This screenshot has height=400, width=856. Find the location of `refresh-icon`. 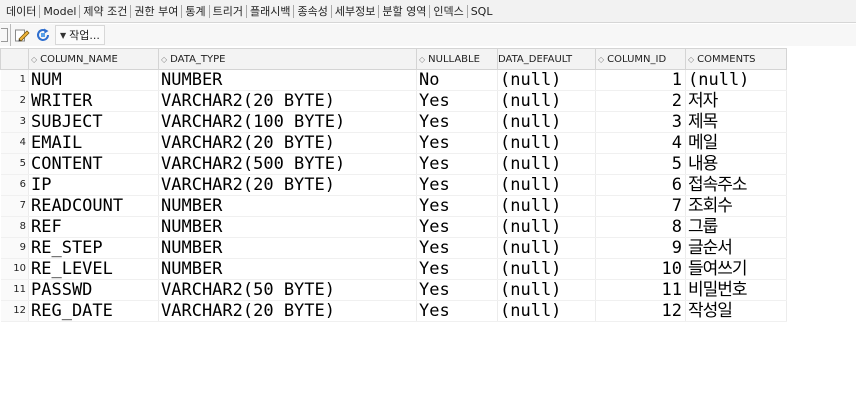

refresh-icon is located at coordinates (43, 35).